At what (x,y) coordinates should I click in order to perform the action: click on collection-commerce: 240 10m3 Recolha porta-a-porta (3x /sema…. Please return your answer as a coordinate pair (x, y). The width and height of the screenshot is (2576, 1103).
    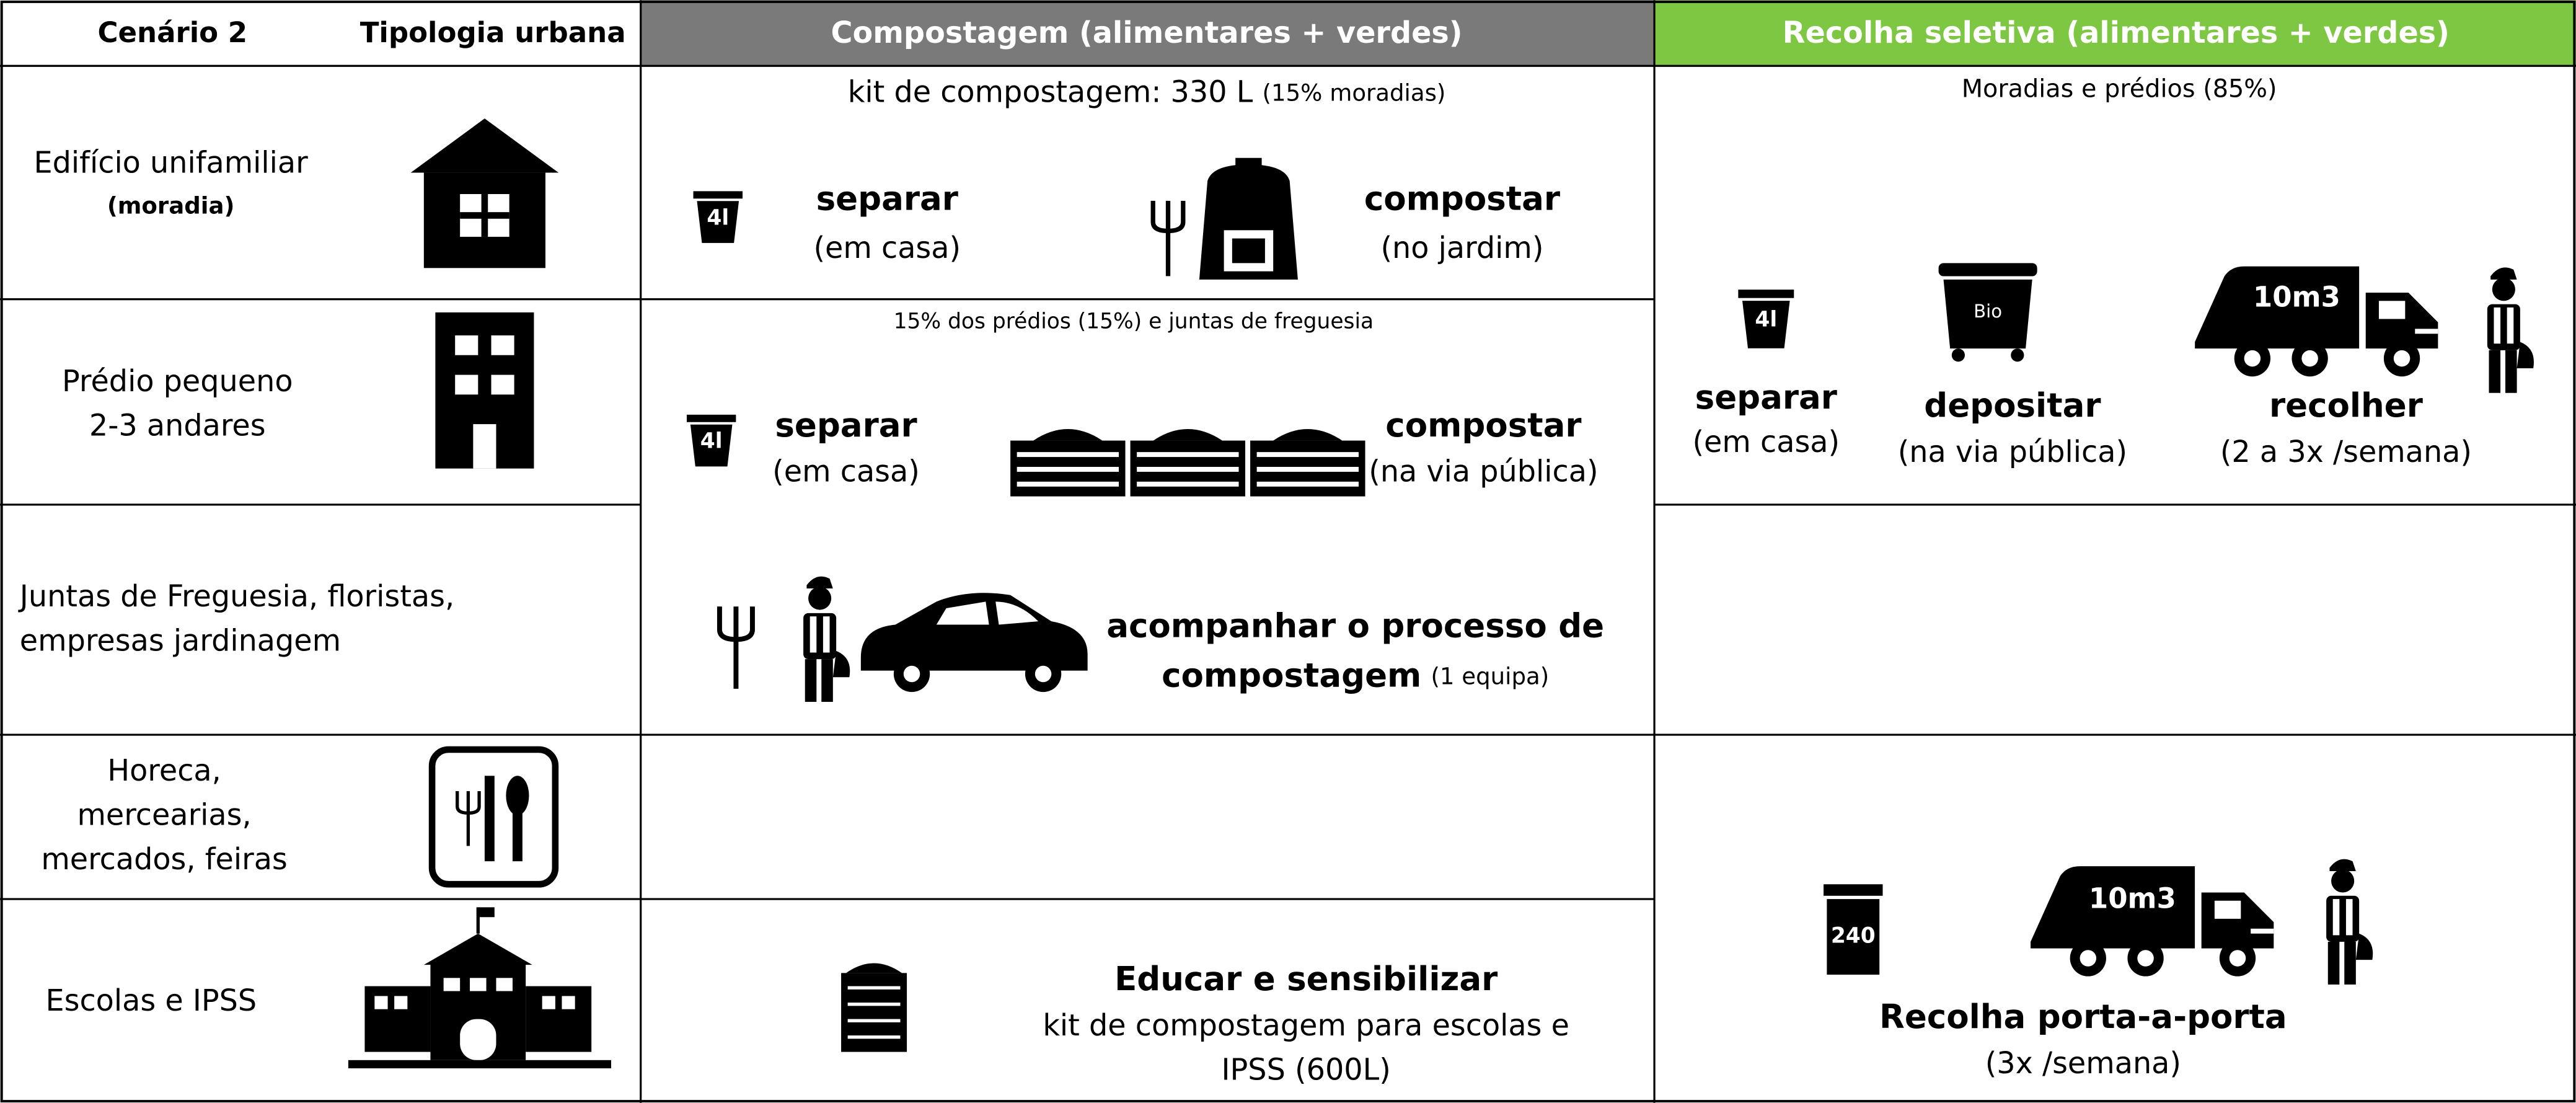
    Looking at the image, I should click on (2098, 970).